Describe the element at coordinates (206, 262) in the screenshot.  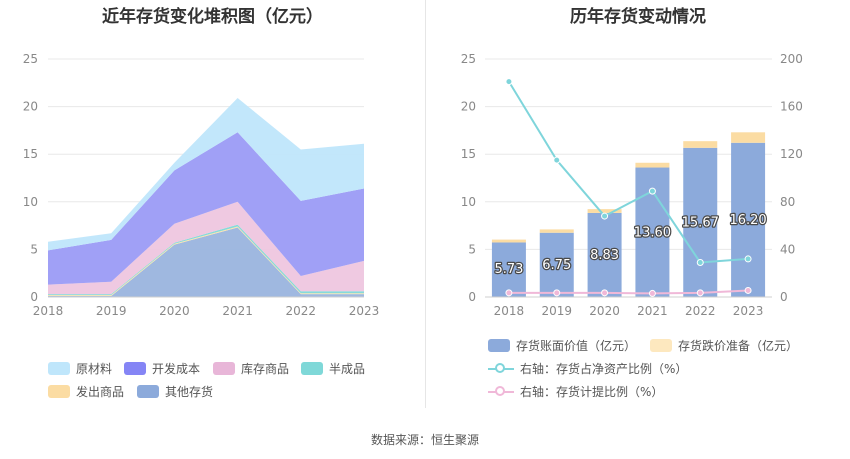
I see `area-other-inventory` at that location.